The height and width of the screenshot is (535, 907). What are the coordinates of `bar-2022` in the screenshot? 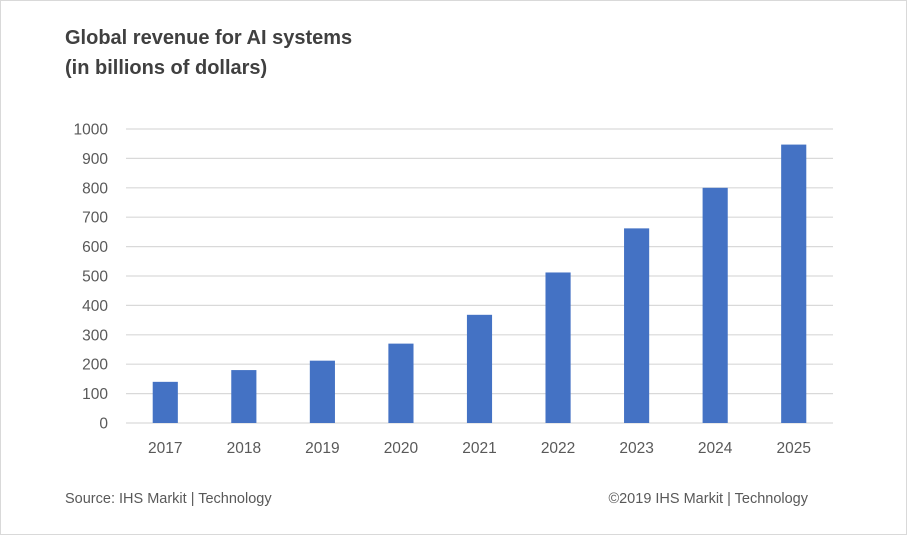 It's located at (558, 347).